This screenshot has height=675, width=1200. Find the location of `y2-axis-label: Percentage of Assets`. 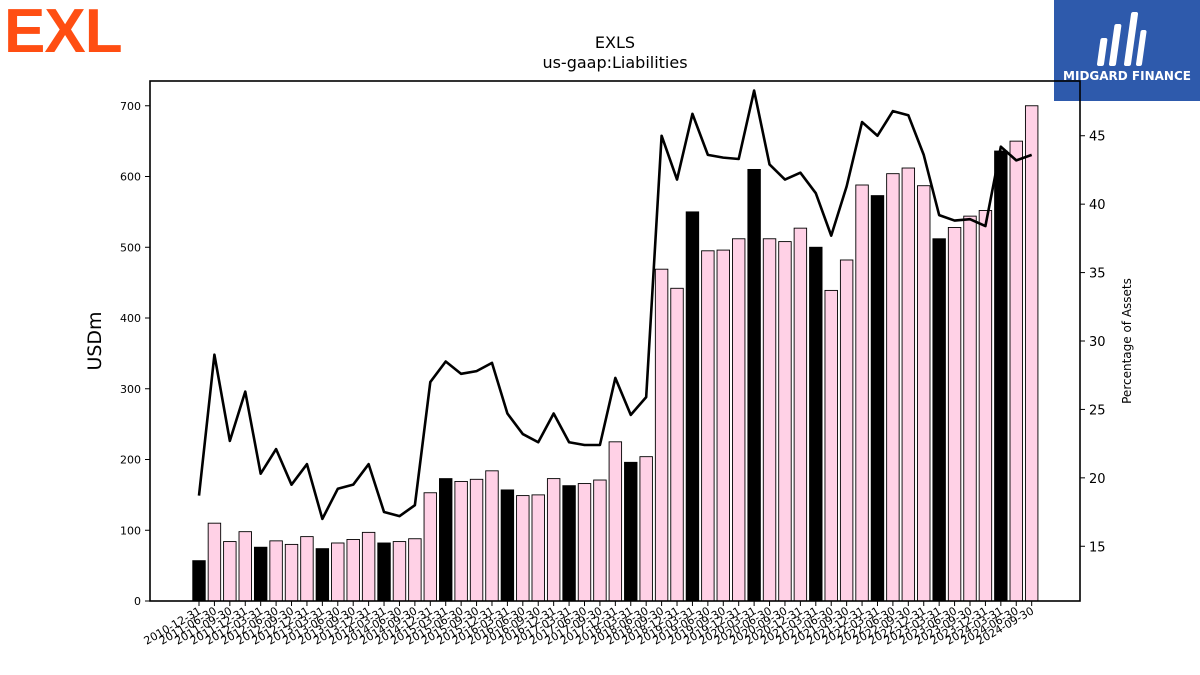

y2-axis-label: Percentage of Assets is located at coordinates (1127, 341).